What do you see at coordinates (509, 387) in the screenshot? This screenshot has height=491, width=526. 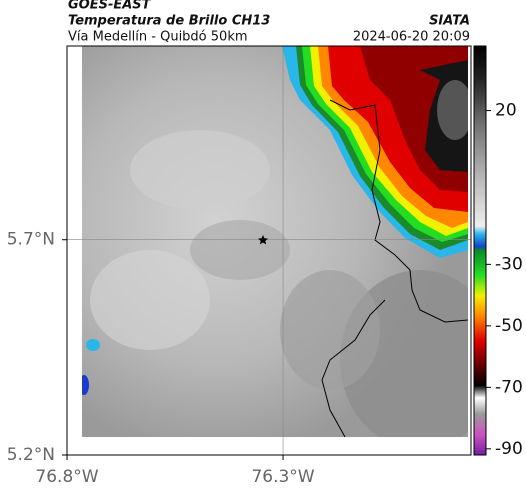 I see `colorbar-tick-label: -70` at bounding box center [509, 387].